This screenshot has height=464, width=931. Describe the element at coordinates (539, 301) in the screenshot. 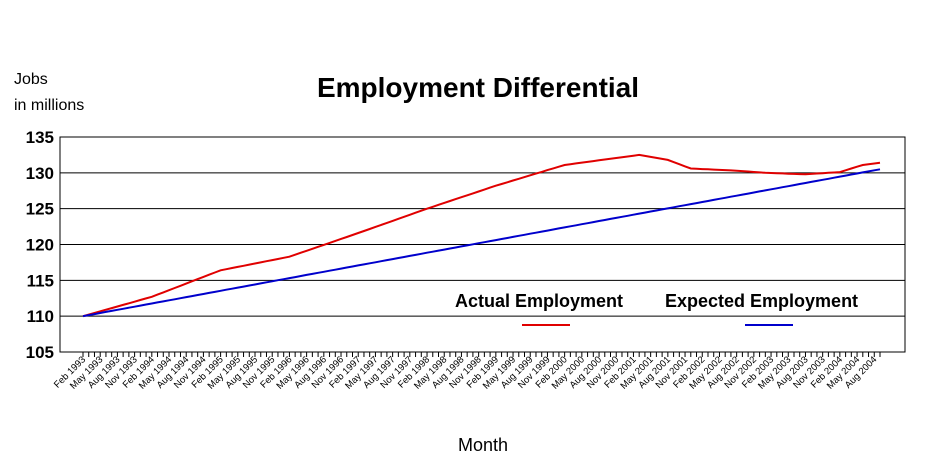

I see `legend-label-actual: Actual Employment` at that location.